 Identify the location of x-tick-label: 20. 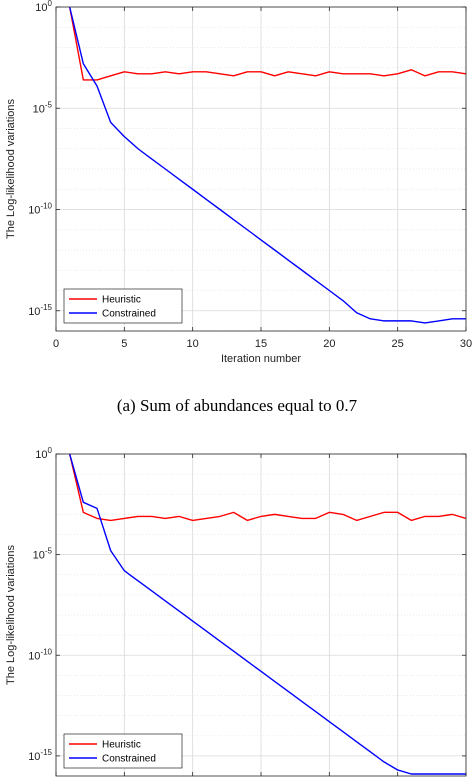
(329, 344).